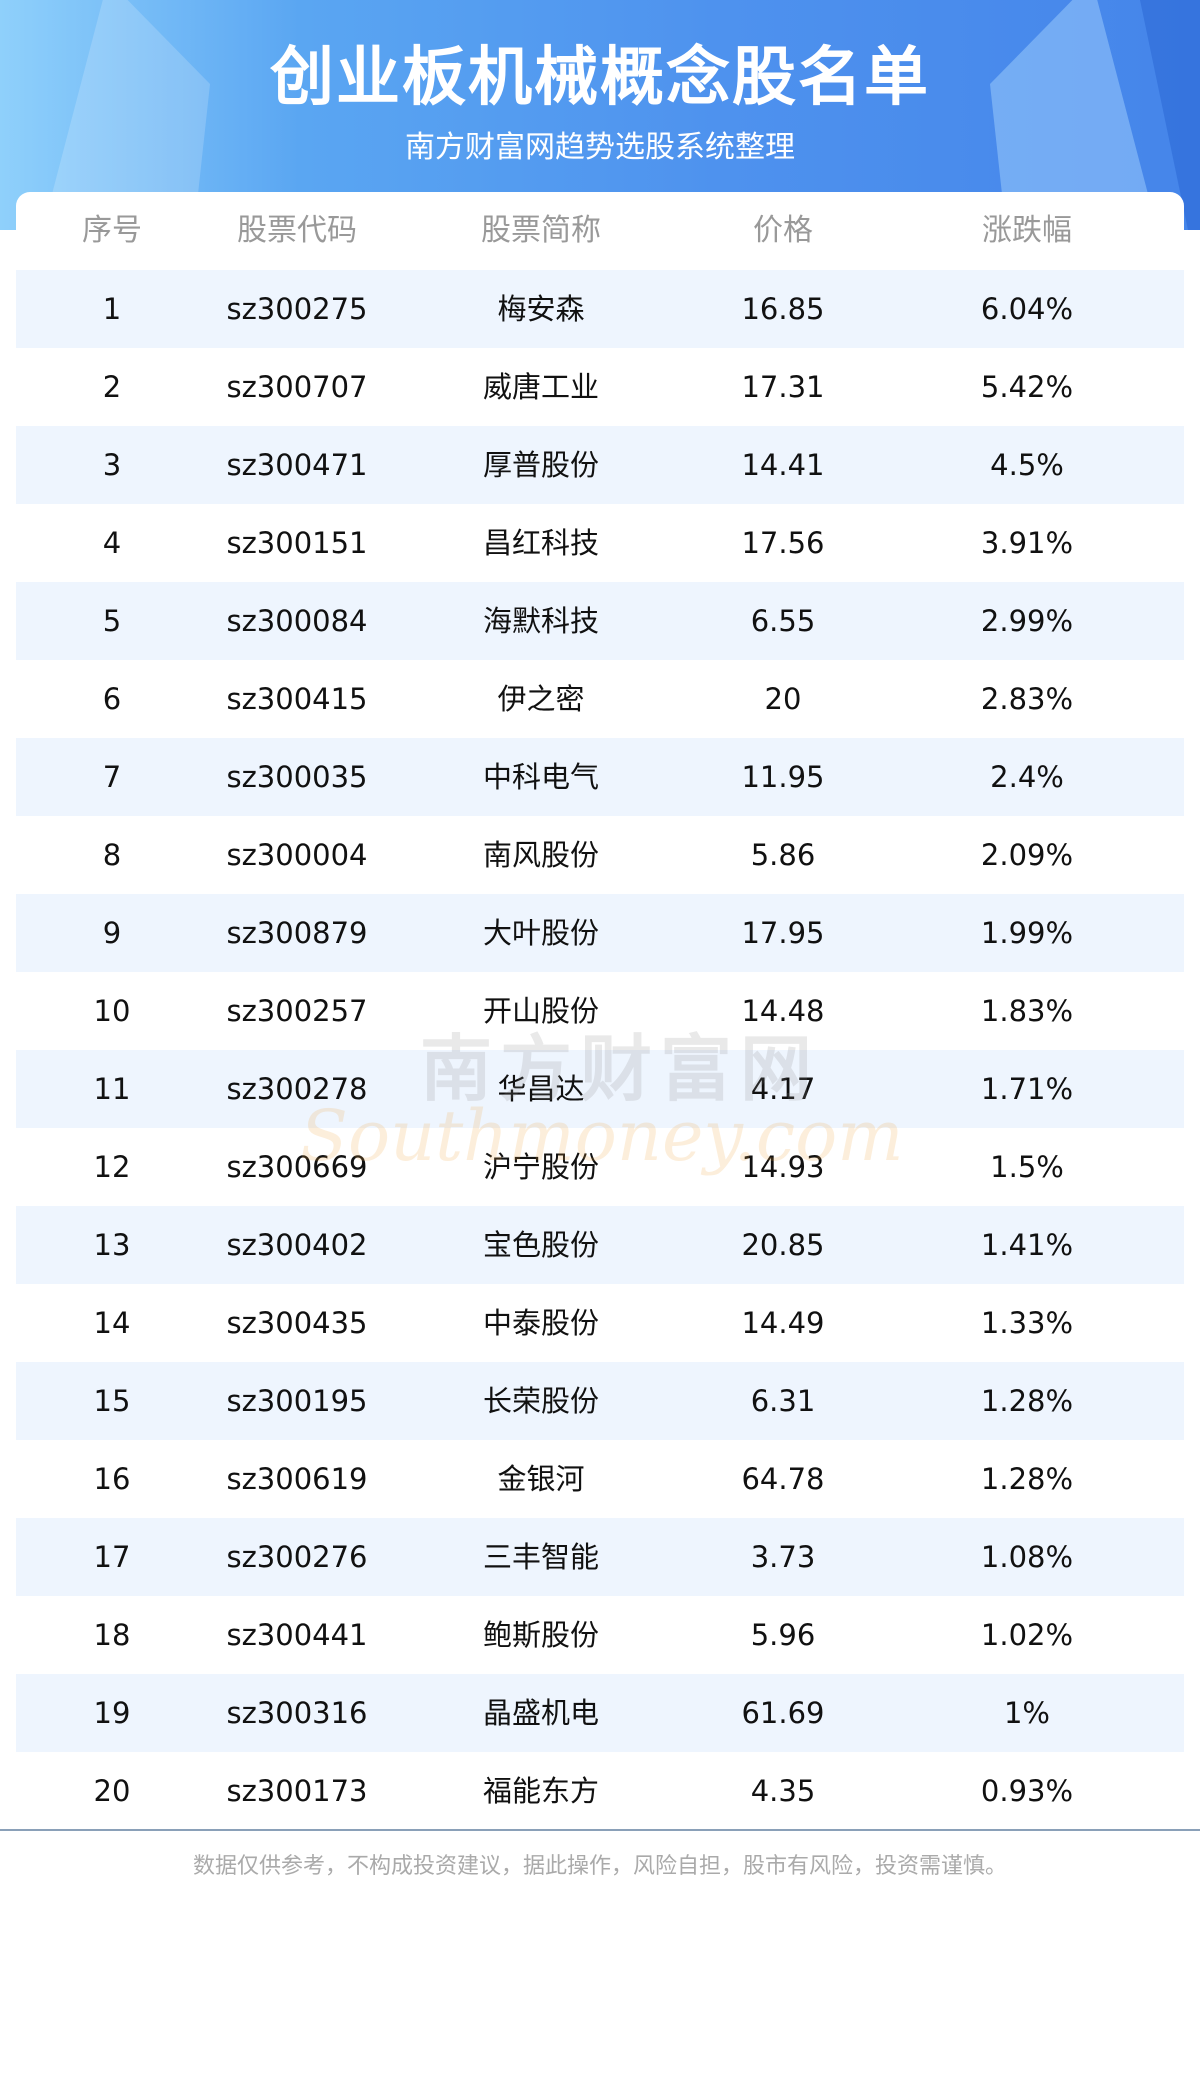  Describe the element at coordinates (540, 1713) in the screenshot. I see `stock-name: 晶盛机电` at that location.